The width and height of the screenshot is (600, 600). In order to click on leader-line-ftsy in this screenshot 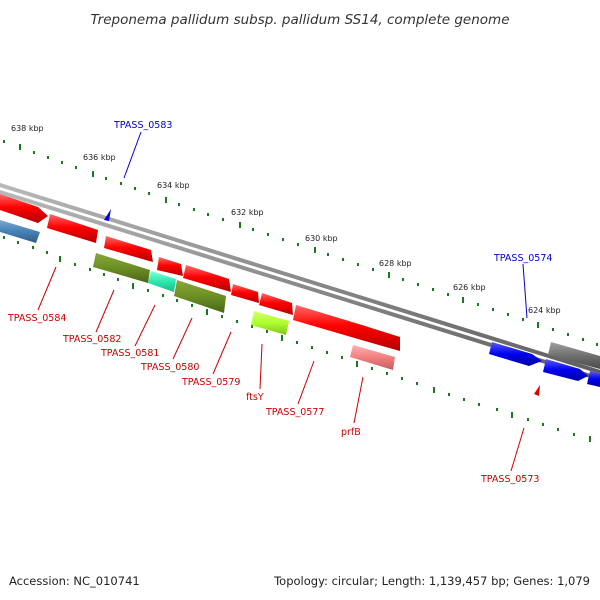, I will do `click(261, 366)`.